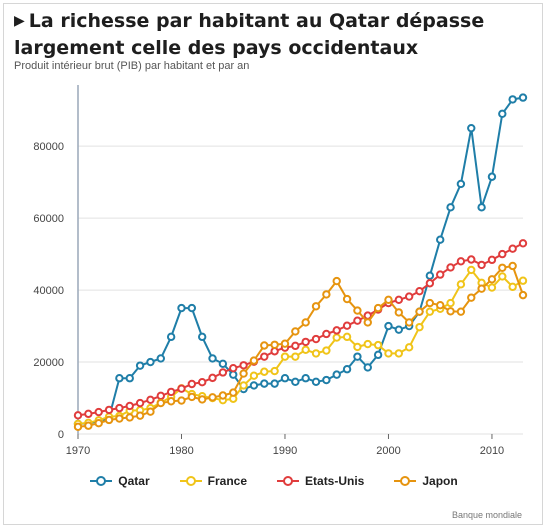  What do you see at coordinates (288, 481) in the screenshot?
I see `legend-swatch-etats-unis` at bounding box center [288, 481].